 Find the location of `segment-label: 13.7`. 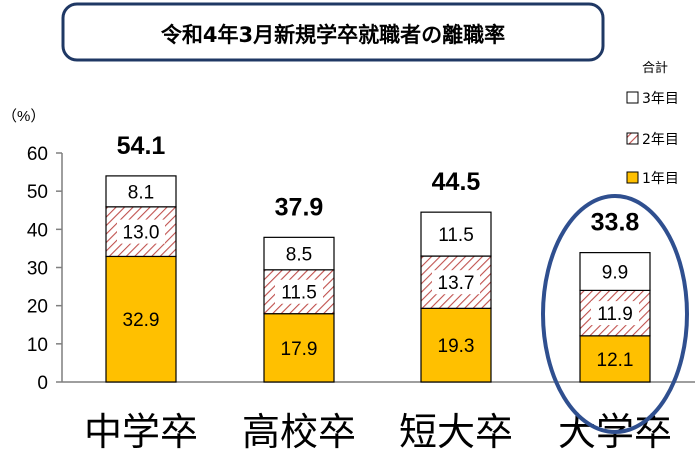

segment-label: 13.7 is located at coordinates (456, 283).